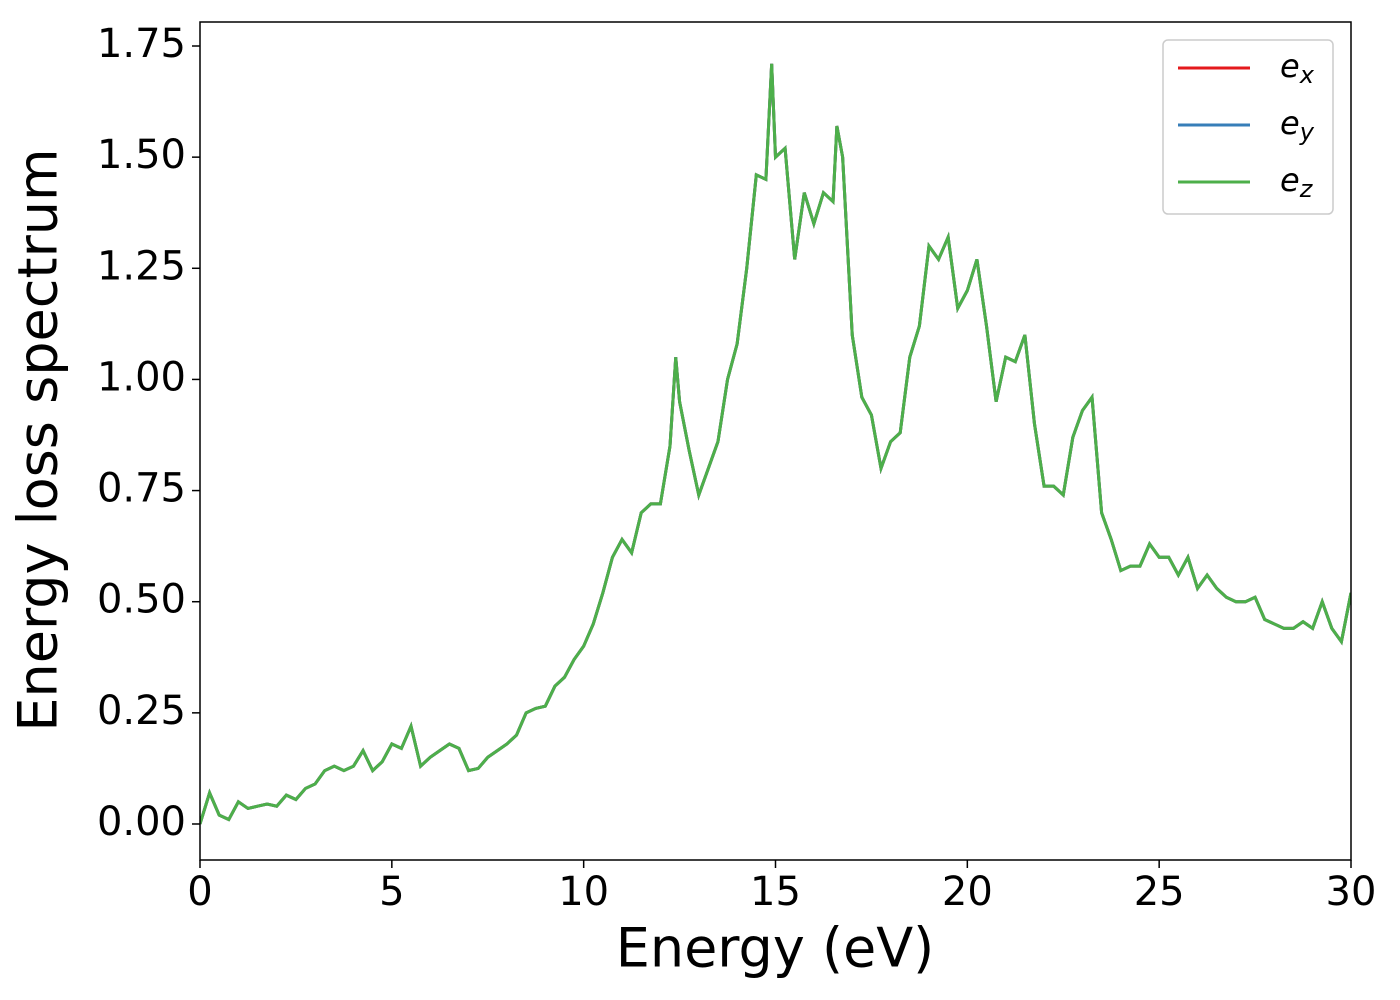 The width and height of the screenshot is (1400, 1000). What do you see at coordinates (141, 155) in the screenshot?
I see `y-tick-label: 1.50` at bounding box center [141, 155].